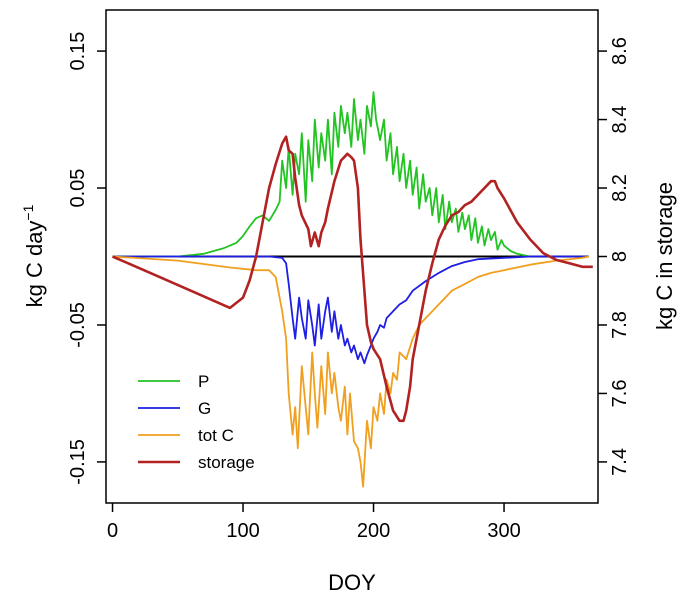 The image size is (689, 601). I want to click on legend-label: G, so click(204, 408).